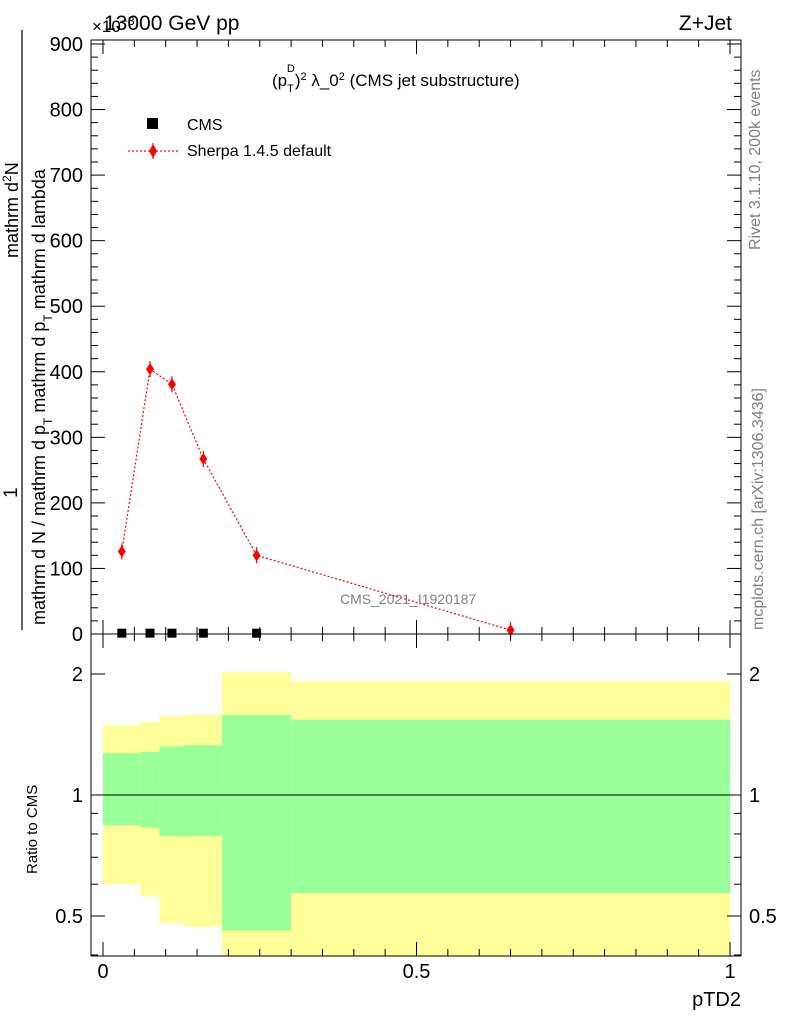 The width and height of the screenshot is (786, 1024). Describe the element at coordinates (102, 972) in the screenshot. I see `ratio-x-tick-label: 0` at that location.